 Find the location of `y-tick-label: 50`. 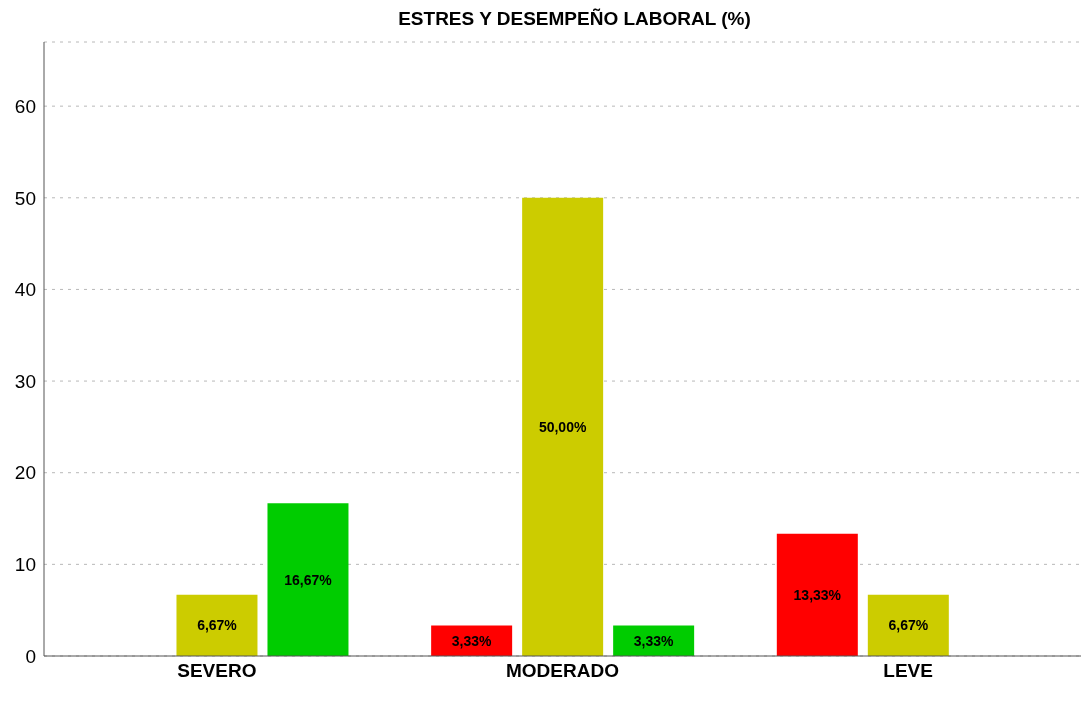

y-tick-label: 50 is located at coordinates (25, 198).